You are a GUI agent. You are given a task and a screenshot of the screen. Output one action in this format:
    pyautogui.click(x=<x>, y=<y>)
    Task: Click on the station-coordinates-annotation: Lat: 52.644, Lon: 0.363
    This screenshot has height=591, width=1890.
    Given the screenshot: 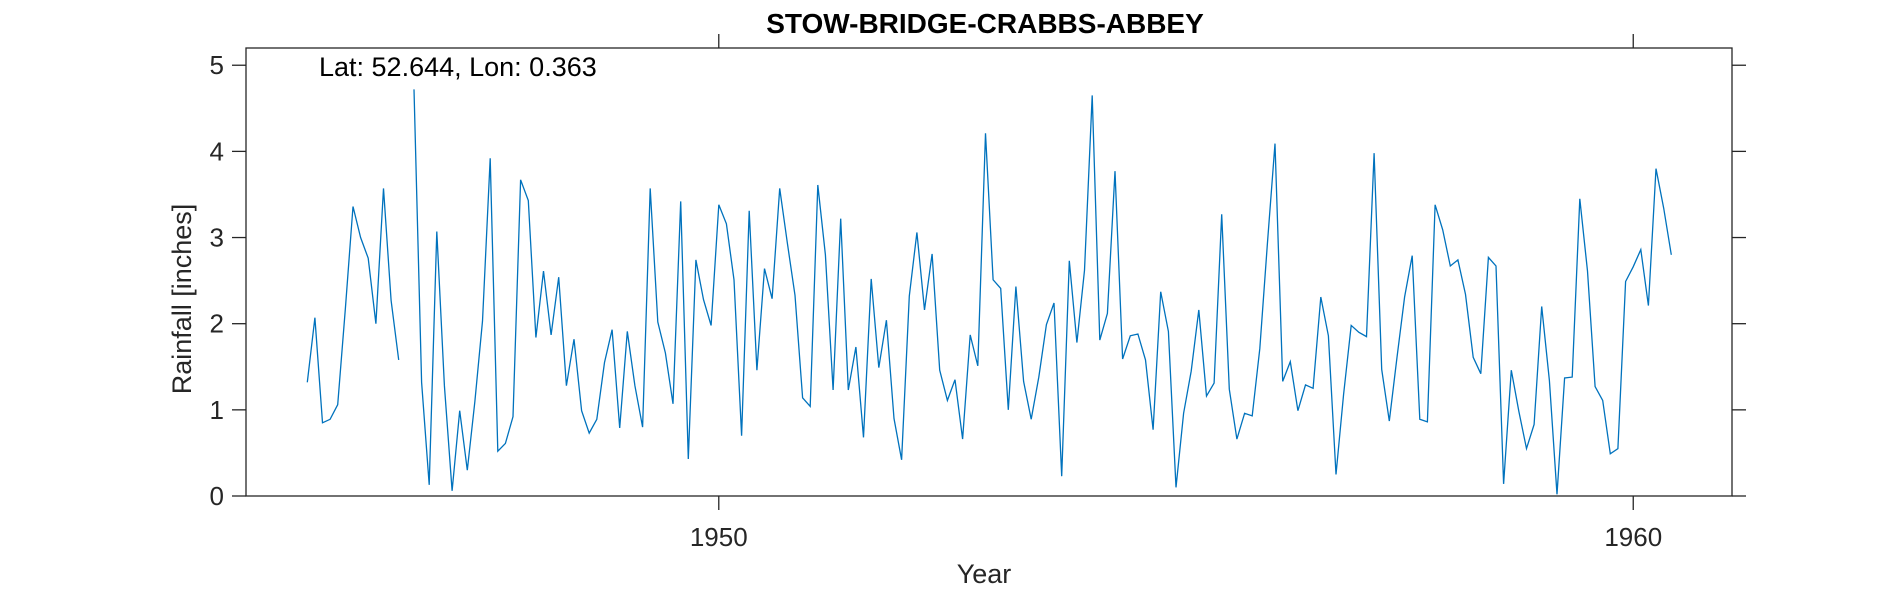 What is the action you would take?
    pyautogui.click(x=458, y=67)
    